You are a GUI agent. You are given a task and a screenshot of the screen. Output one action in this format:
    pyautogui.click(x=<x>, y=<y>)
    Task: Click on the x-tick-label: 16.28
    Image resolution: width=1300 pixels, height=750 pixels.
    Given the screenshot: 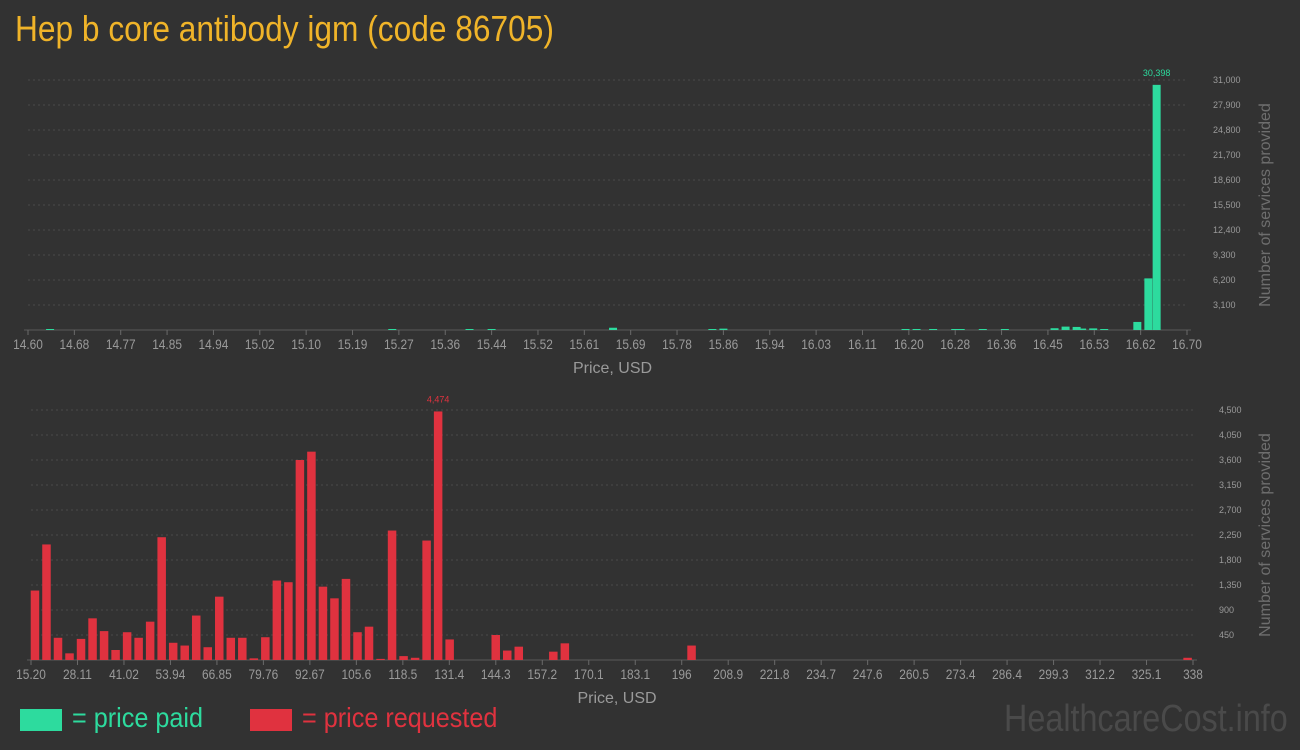 What is the action you would take?
    pyautogui.click(x=955, y=344)
    